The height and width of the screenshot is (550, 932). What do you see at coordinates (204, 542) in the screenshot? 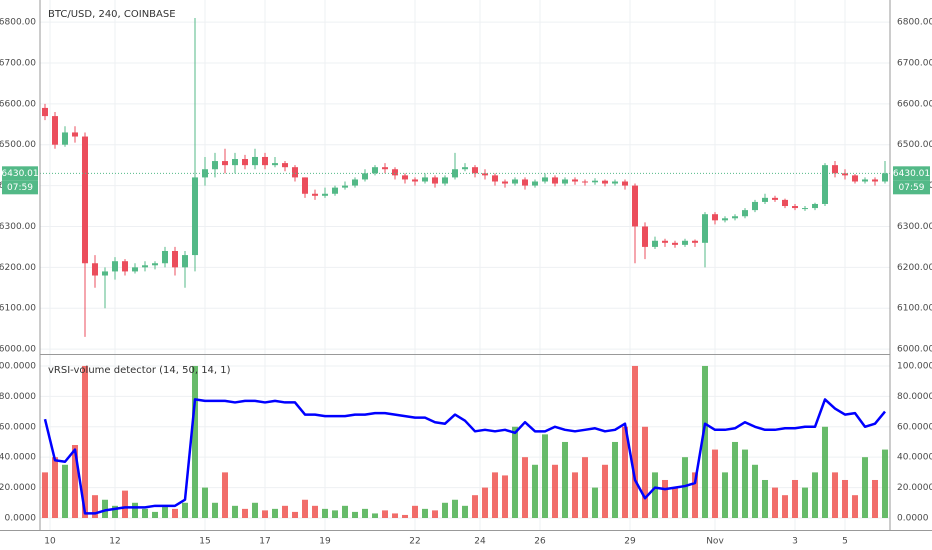
I see `x-tick-label: 15` at bounding box center [204, 542].